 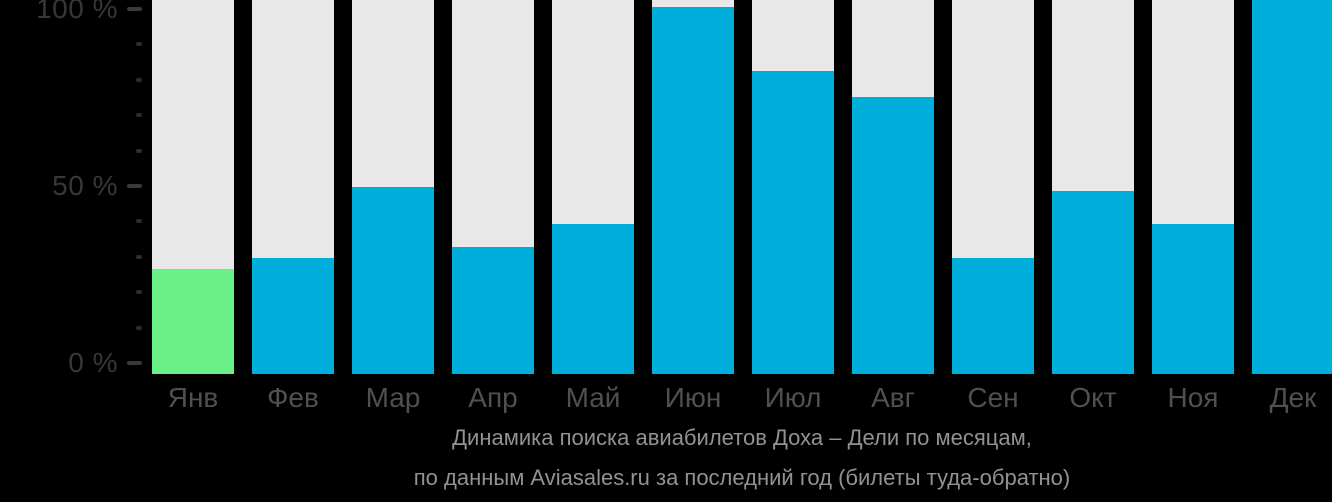 What do you see at coordinates (77, 12) in the screenshot?
I see `y-tick-label: 100 %` at bounding box center [77, 12].